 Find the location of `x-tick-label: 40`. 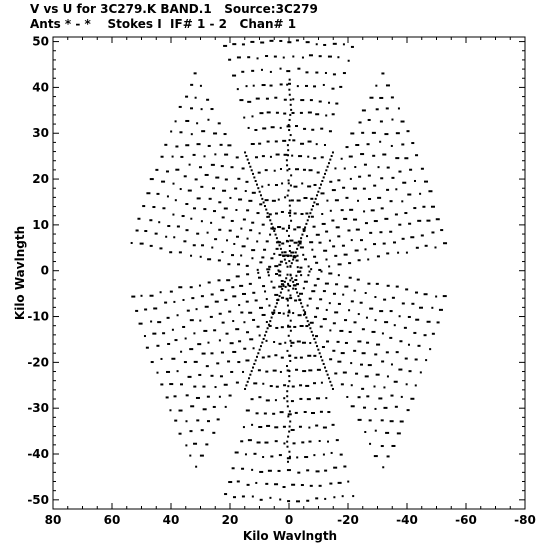

x-tick-label: 40 is located at coordinates (171, 520).